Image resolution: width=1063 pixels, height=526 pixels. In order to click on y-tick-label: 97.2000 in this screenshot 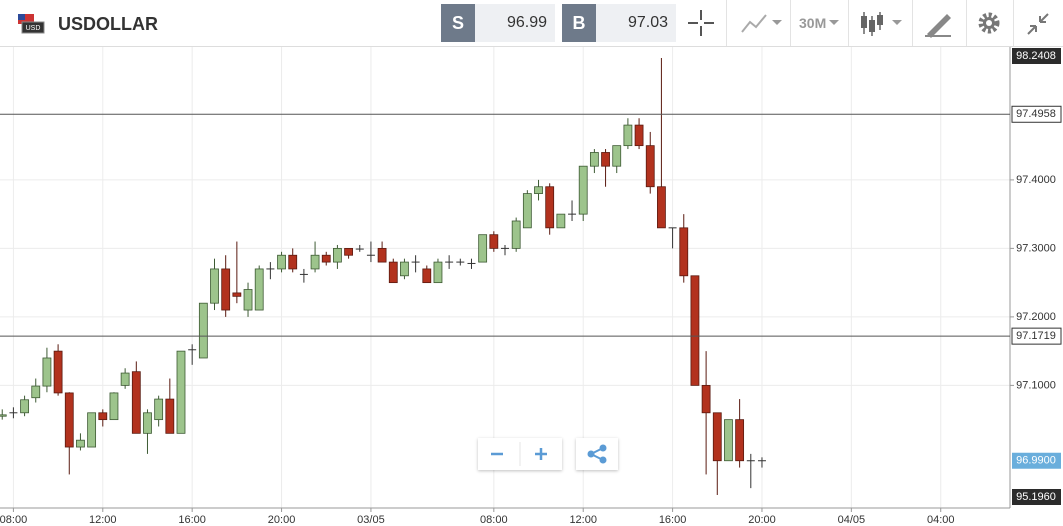, I will do `click(1036, 317)`.